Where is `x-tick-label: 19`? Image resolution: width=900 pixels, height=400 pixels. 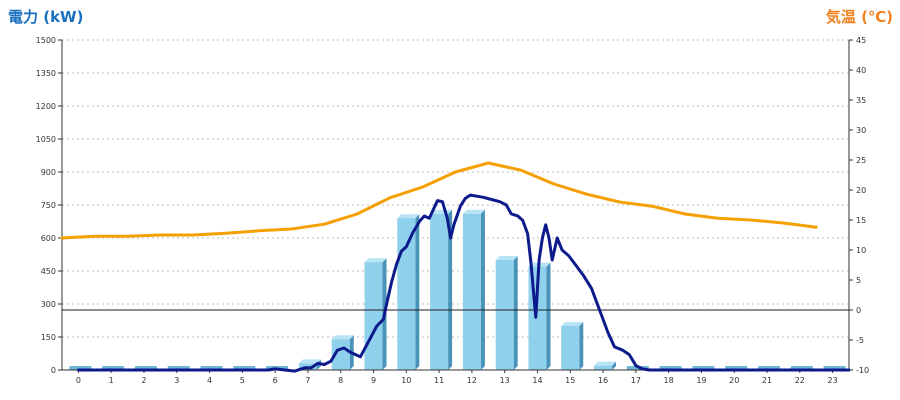
x-tick-label: 19 is located at coordinates (701, 380).